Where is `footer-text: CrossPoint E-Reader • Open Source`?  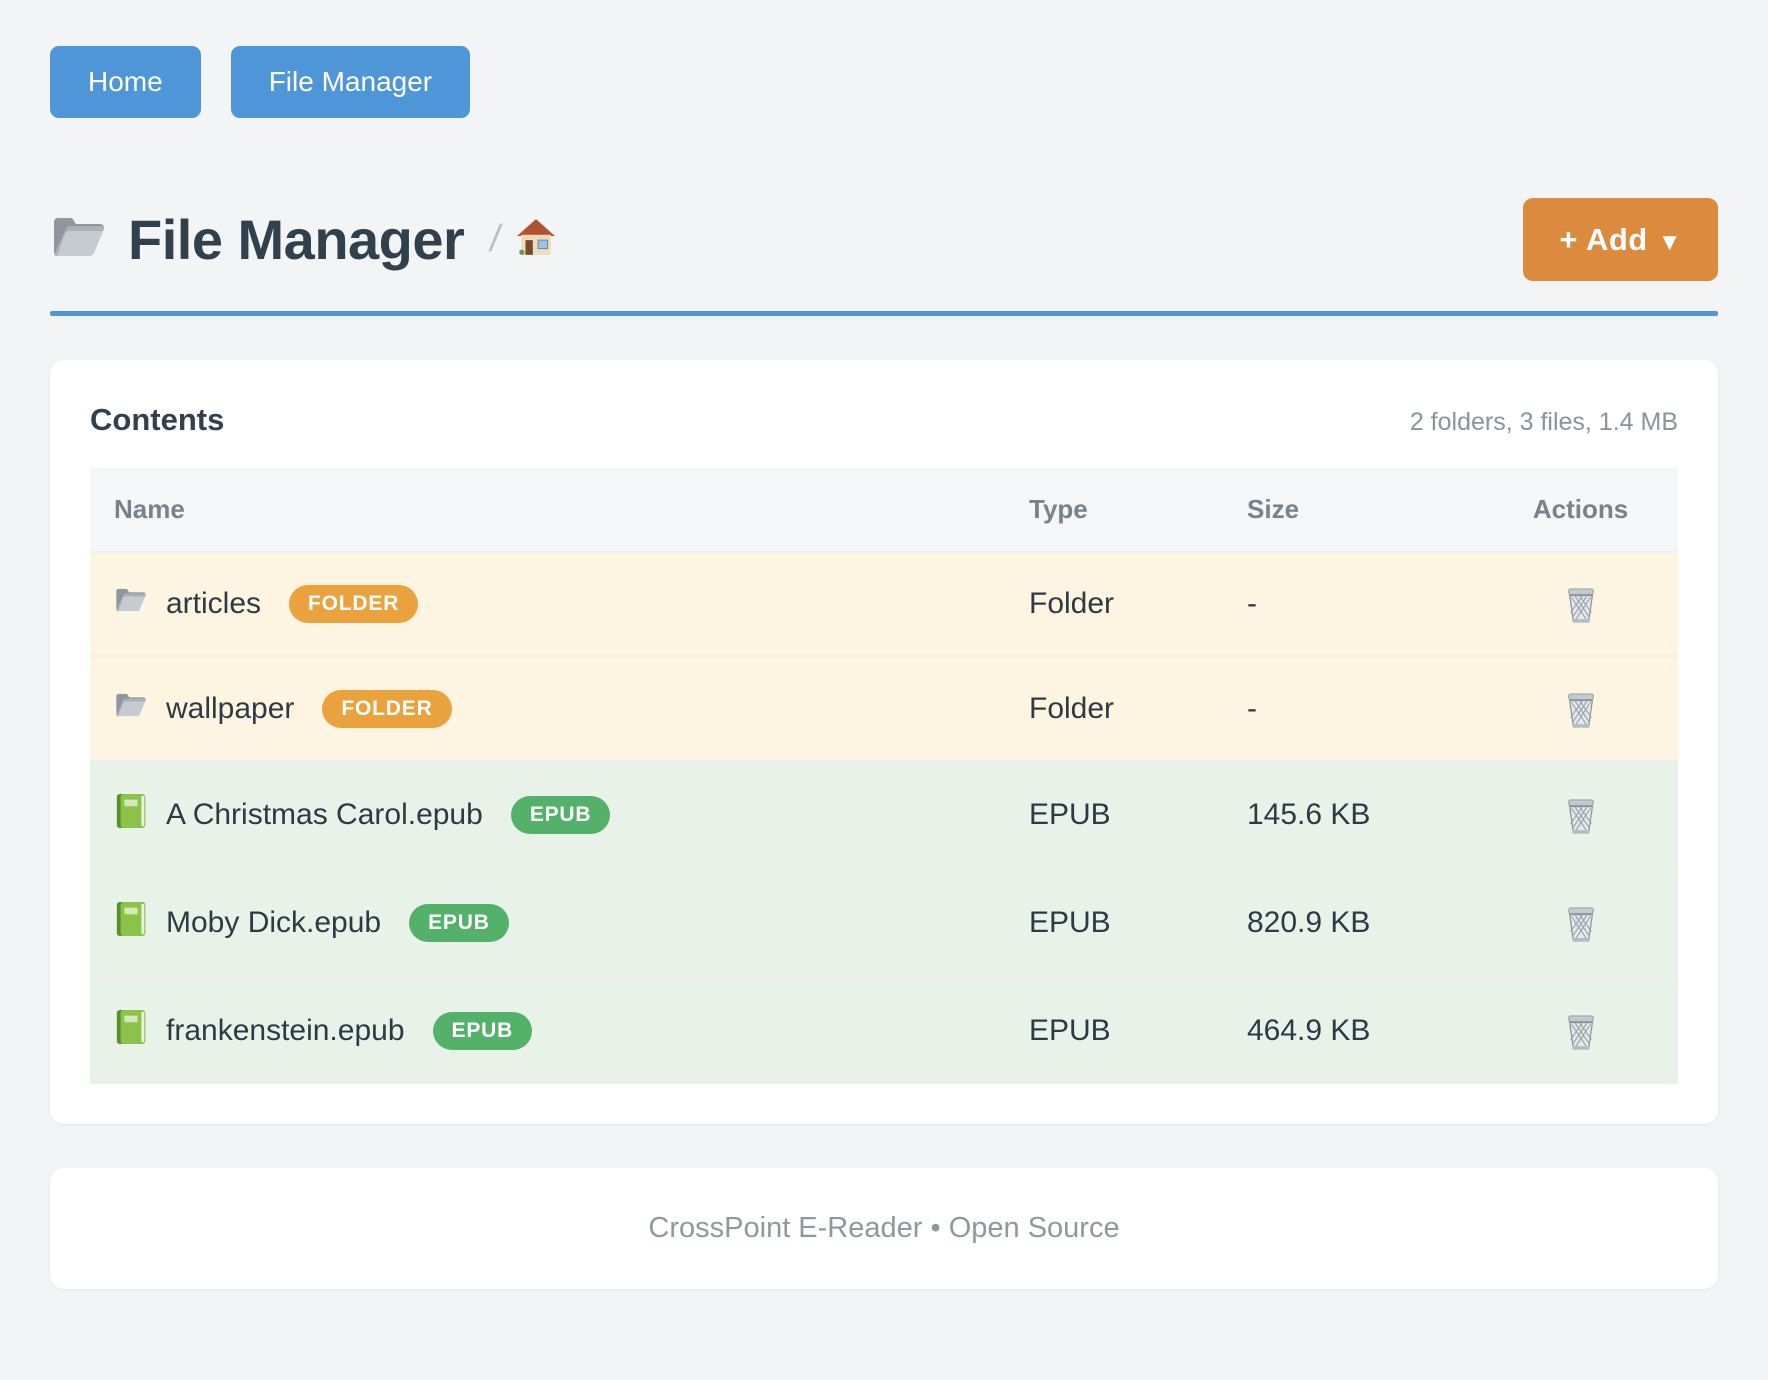
footer-text: CrossPoint E-Reader • Open Source is located at coordinates (884, 1227).